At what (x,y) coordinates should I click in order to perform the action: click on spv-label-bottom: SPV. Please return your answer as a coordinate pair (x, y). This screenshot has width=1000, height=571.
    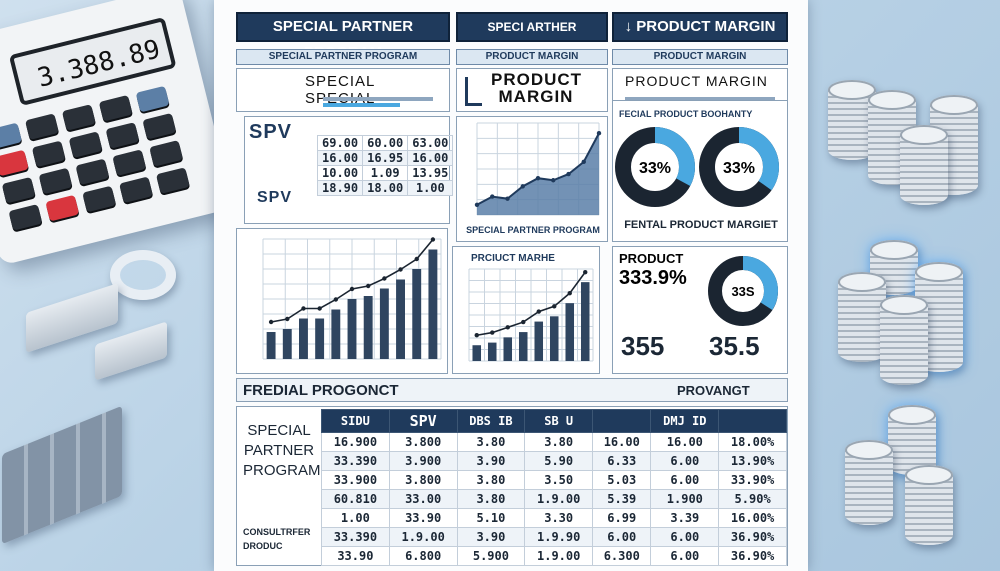
    Looking at the image, I should click on (275, 197).